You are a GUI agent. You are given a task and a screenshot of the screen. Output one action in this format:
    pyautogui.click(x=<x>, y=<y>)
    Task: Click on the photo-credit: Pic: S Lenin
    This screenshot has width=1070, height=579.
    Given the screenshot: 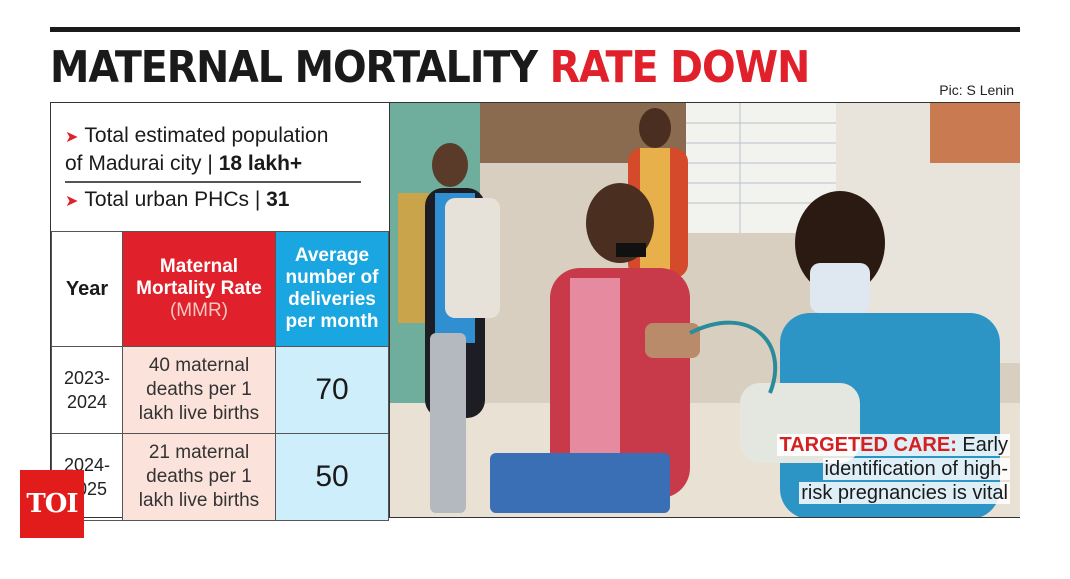 What is the action you would take?
    pyautogui.click(x=976, y=90)
    